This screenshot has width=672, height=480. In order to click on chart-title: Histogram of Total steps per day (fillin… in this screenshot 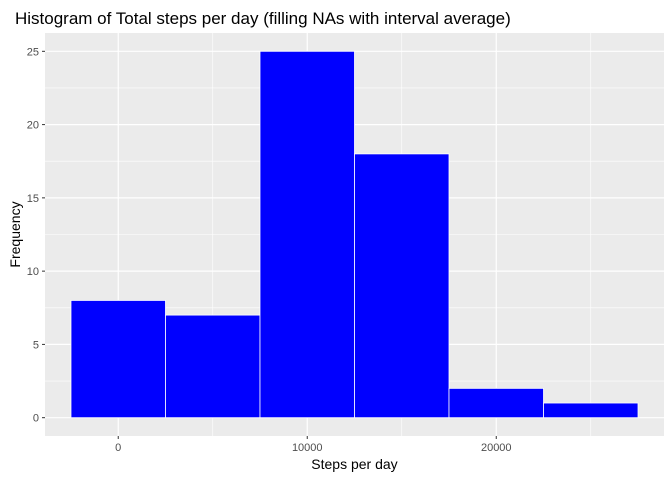, I will do `click(263, 18)`.